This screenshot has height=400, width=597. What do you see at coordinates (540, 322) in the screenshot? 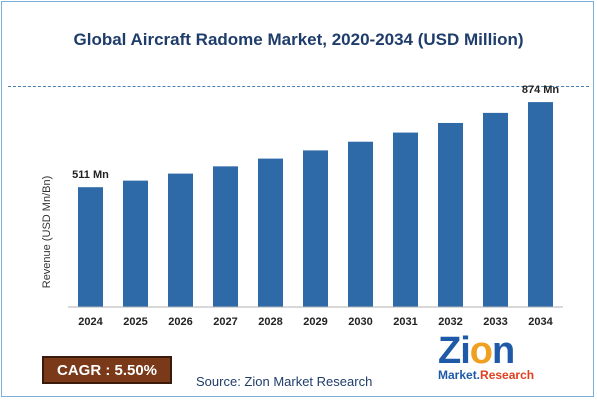
I see `x-tick-label: 2034` at bounding box center [540, 322].